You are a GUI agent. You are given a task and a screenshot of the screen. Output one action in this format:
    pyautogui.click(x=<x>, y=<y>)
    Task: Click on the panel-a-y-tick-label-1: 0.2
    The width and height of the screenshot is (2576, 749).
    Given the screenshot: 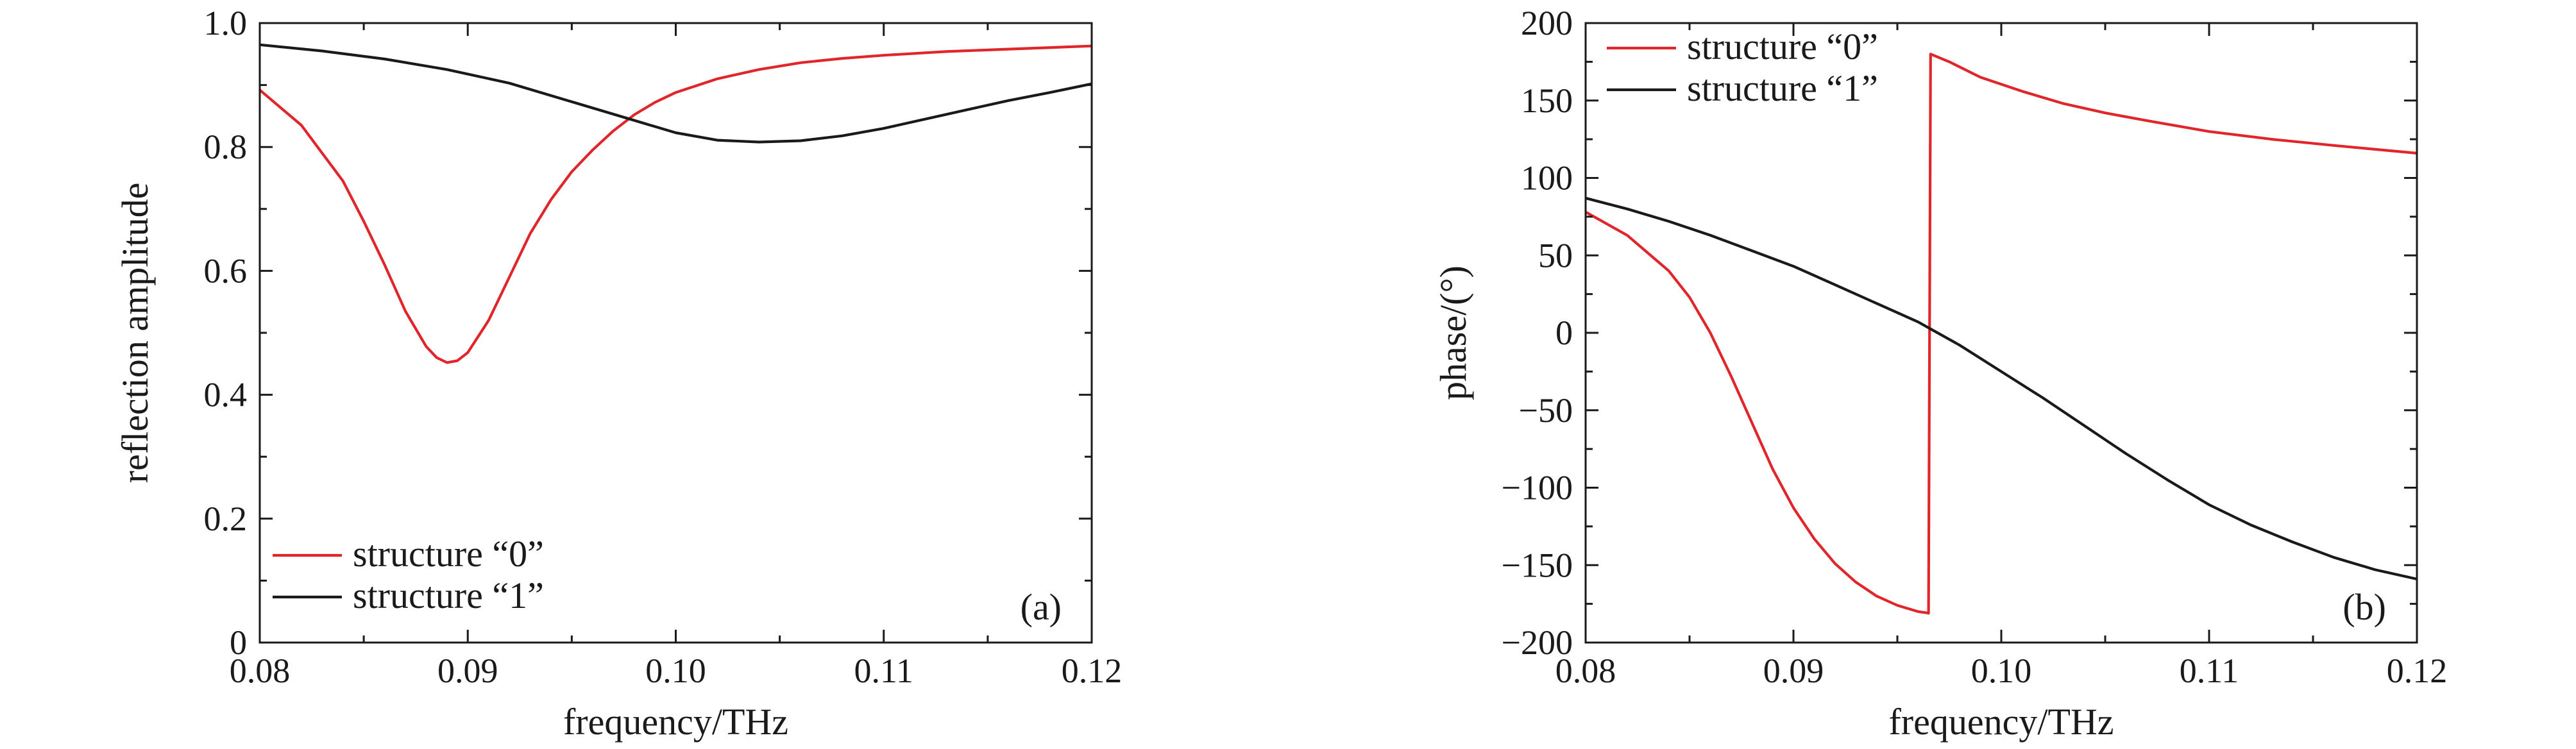 What is the action you would take?
    pyautogui.click(x=226, y=519)
    